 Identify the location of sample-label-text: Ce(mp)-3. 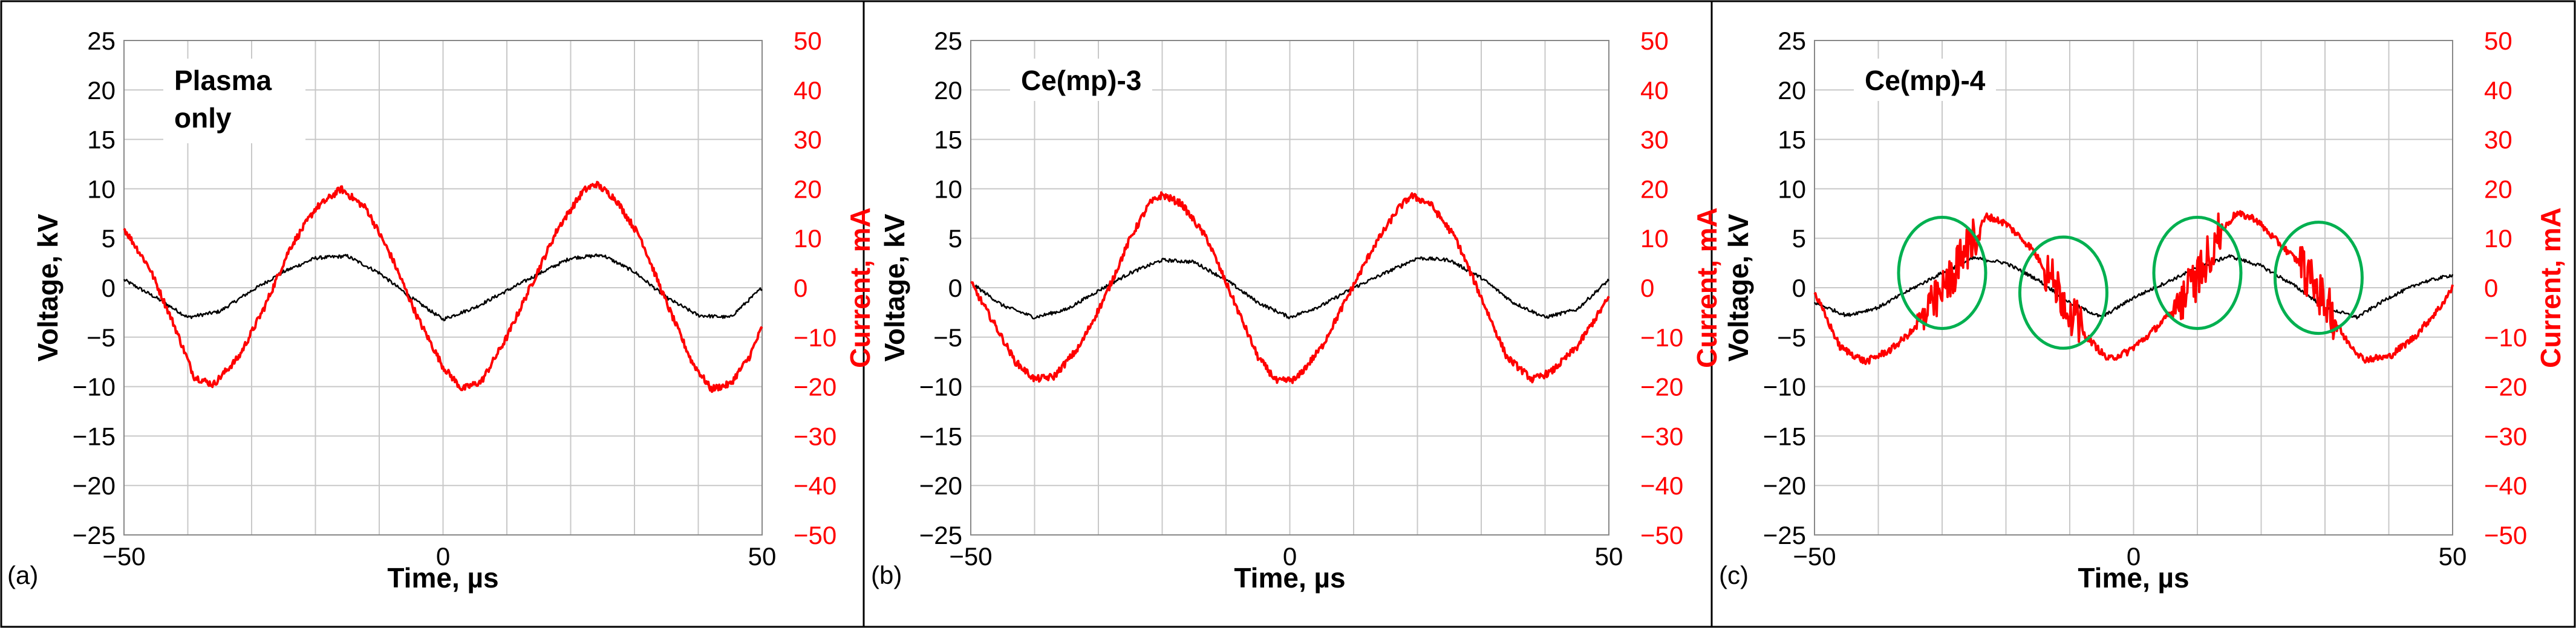
(1081, 80).